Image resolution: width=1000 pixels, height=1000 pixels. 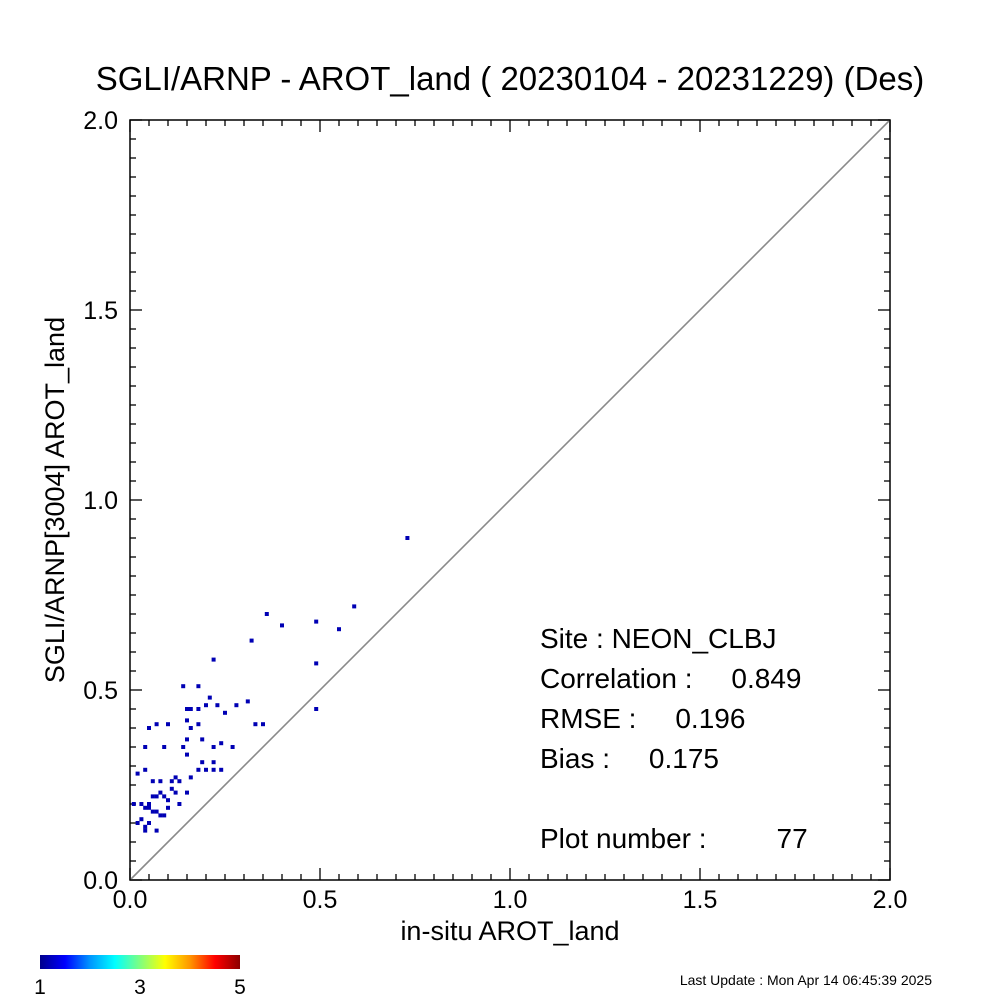 I want to click on y-tick-label: 1.0, so click(x=100, y=501).